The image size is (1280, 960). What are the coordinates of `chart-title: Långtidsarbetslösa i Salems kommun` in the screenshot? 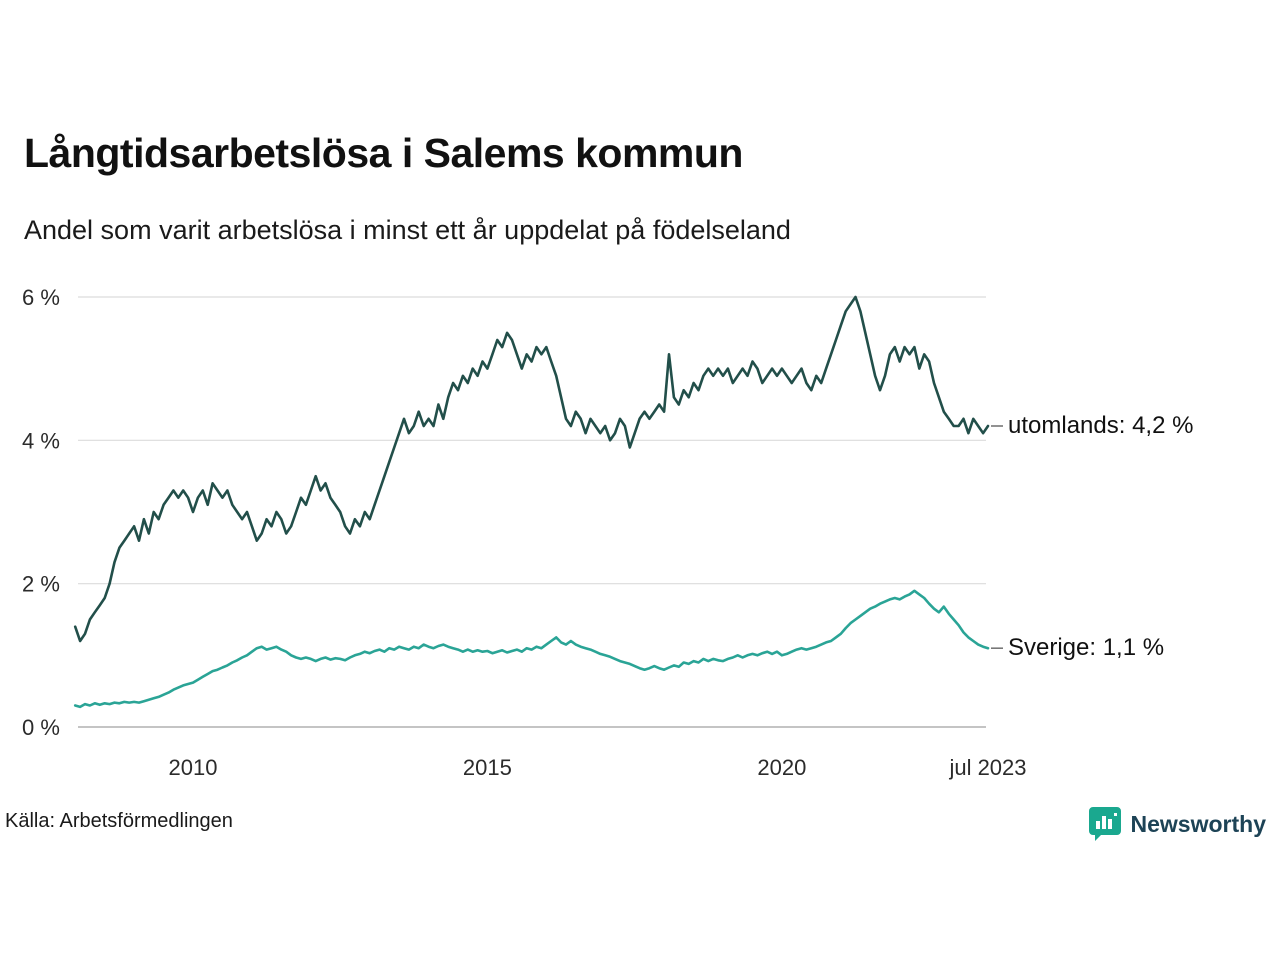 It's located at (383, 153).